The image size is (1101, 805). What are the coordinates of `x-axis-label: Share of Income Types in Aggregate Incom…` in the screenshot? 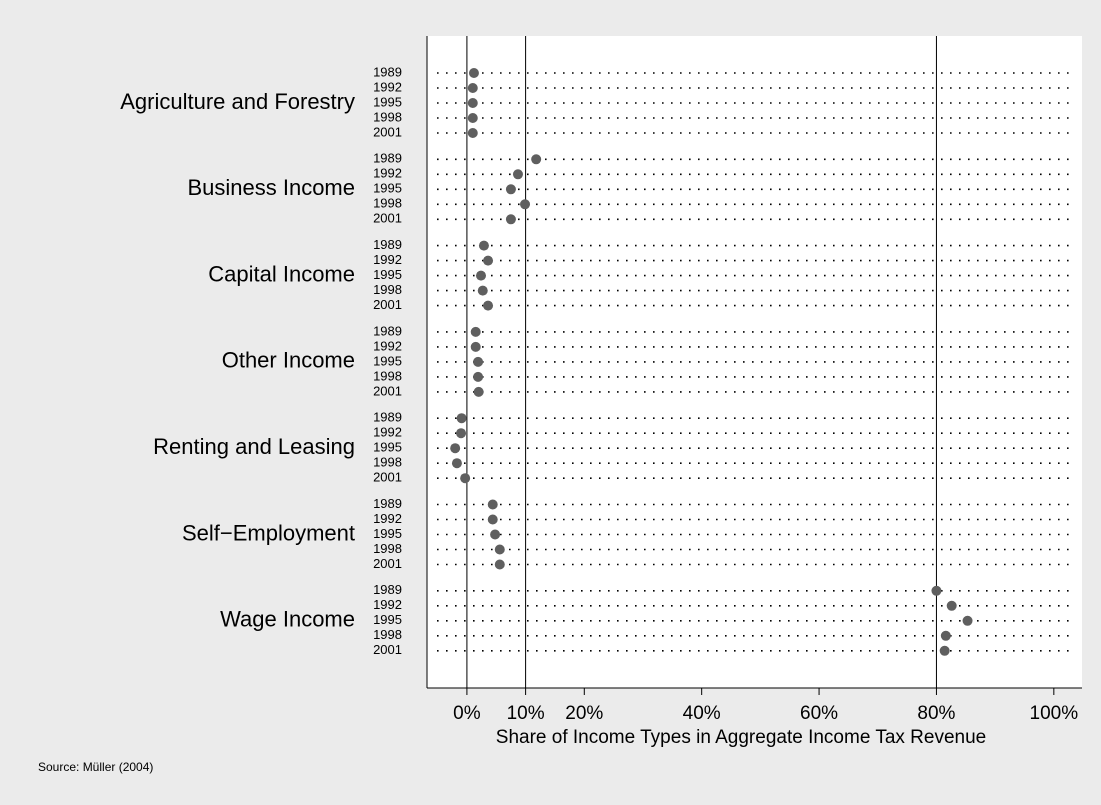 It's located at (741, 737).